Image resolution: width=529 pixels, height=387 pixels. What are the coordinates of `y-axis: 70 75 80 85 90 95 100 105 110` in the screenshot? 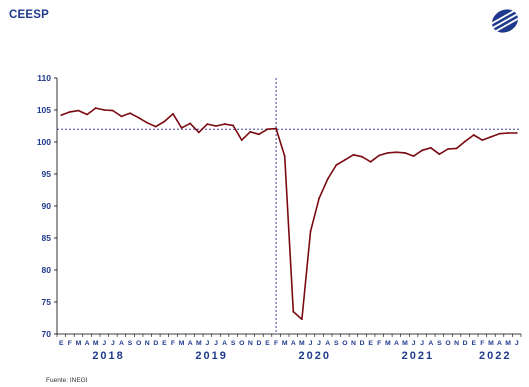 It's located at (47, 206).